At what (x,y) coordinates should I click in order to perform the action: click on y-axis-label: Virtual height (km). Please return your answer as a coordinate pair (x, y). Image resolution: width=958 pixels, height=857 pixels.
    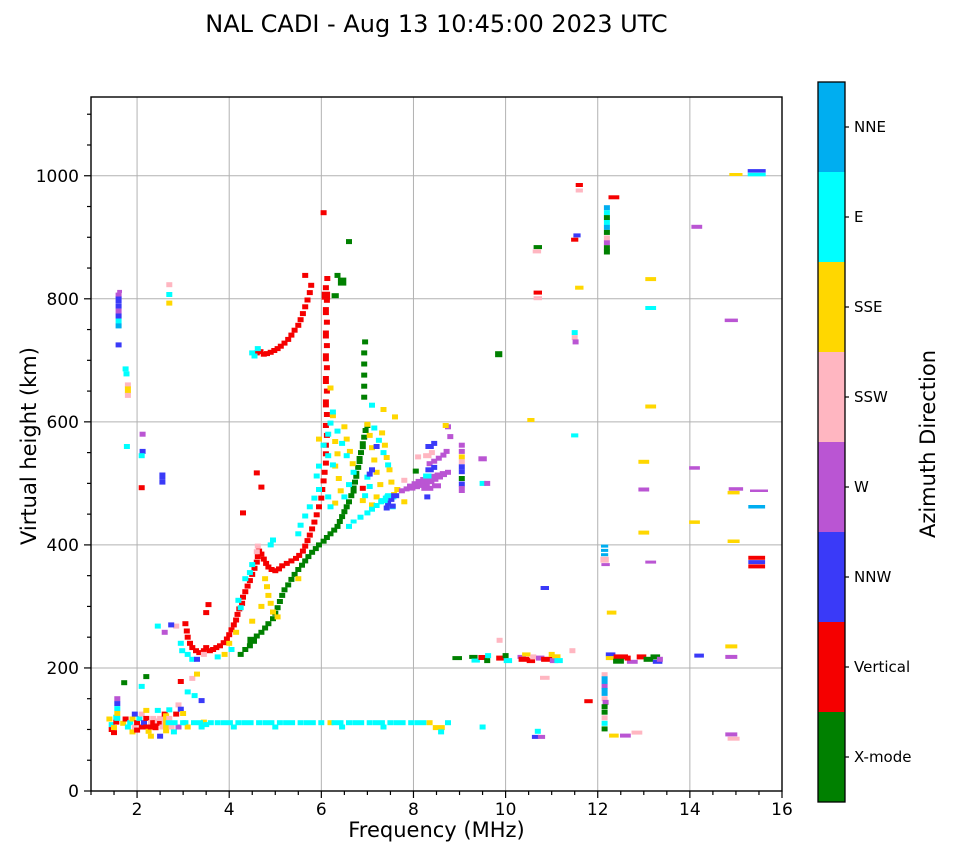
    Looking at the image, I should click on (29, 446).